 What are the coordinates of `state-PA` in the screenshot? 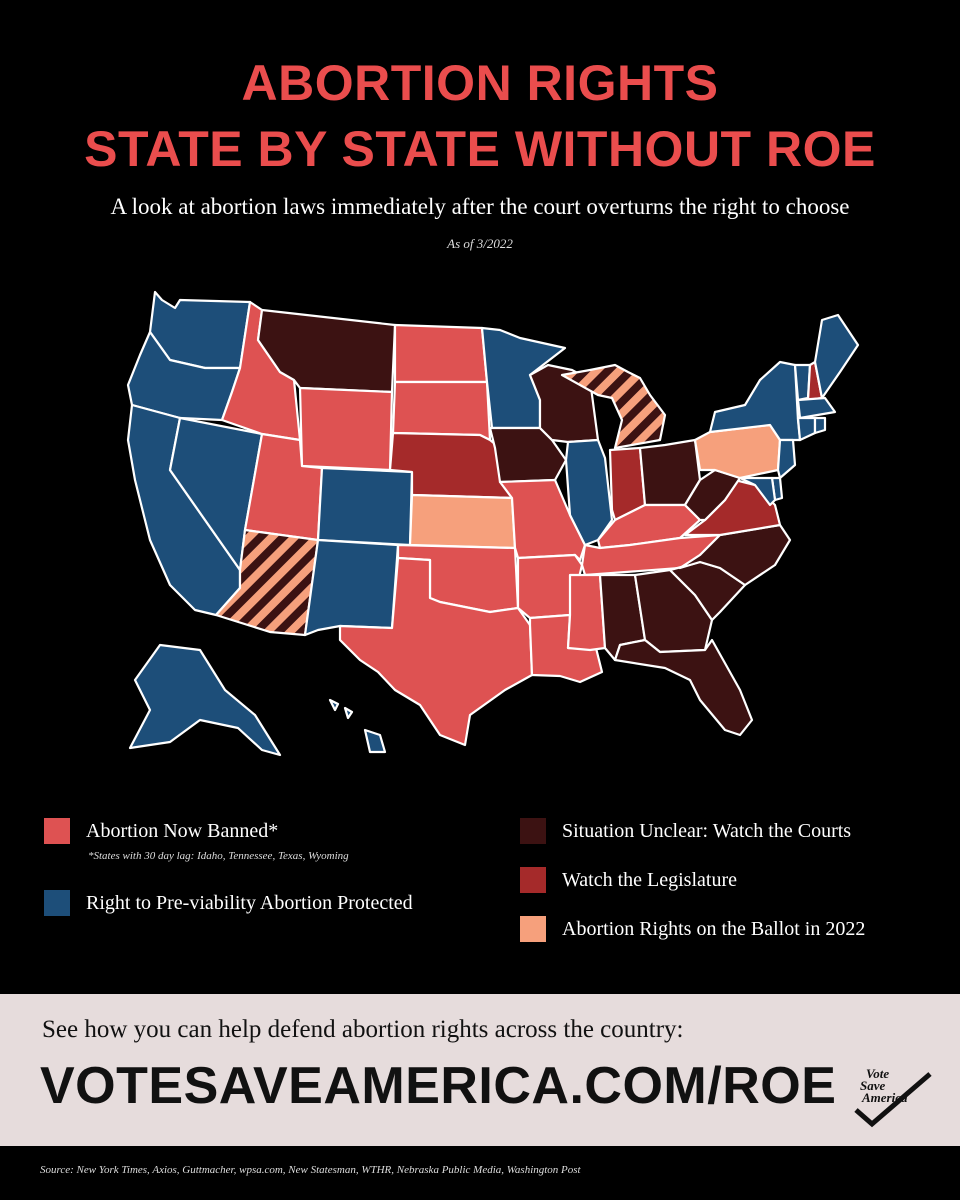 It's located at (737, 451).